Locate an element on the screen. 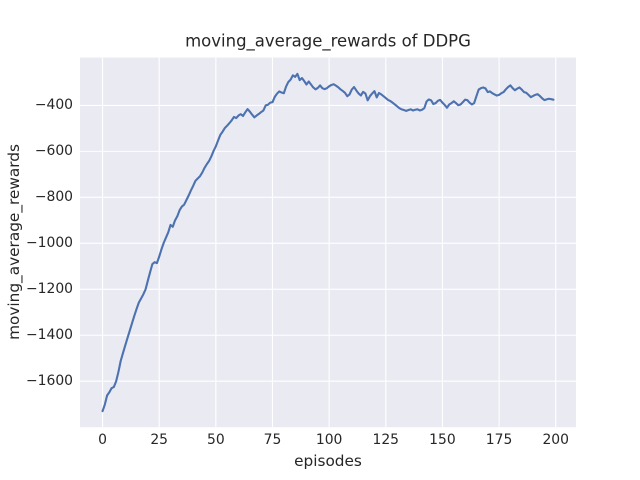 The height and width of the screenshot is (480, 640). x-axis-label: episodes is located at coordinates (328, 461).